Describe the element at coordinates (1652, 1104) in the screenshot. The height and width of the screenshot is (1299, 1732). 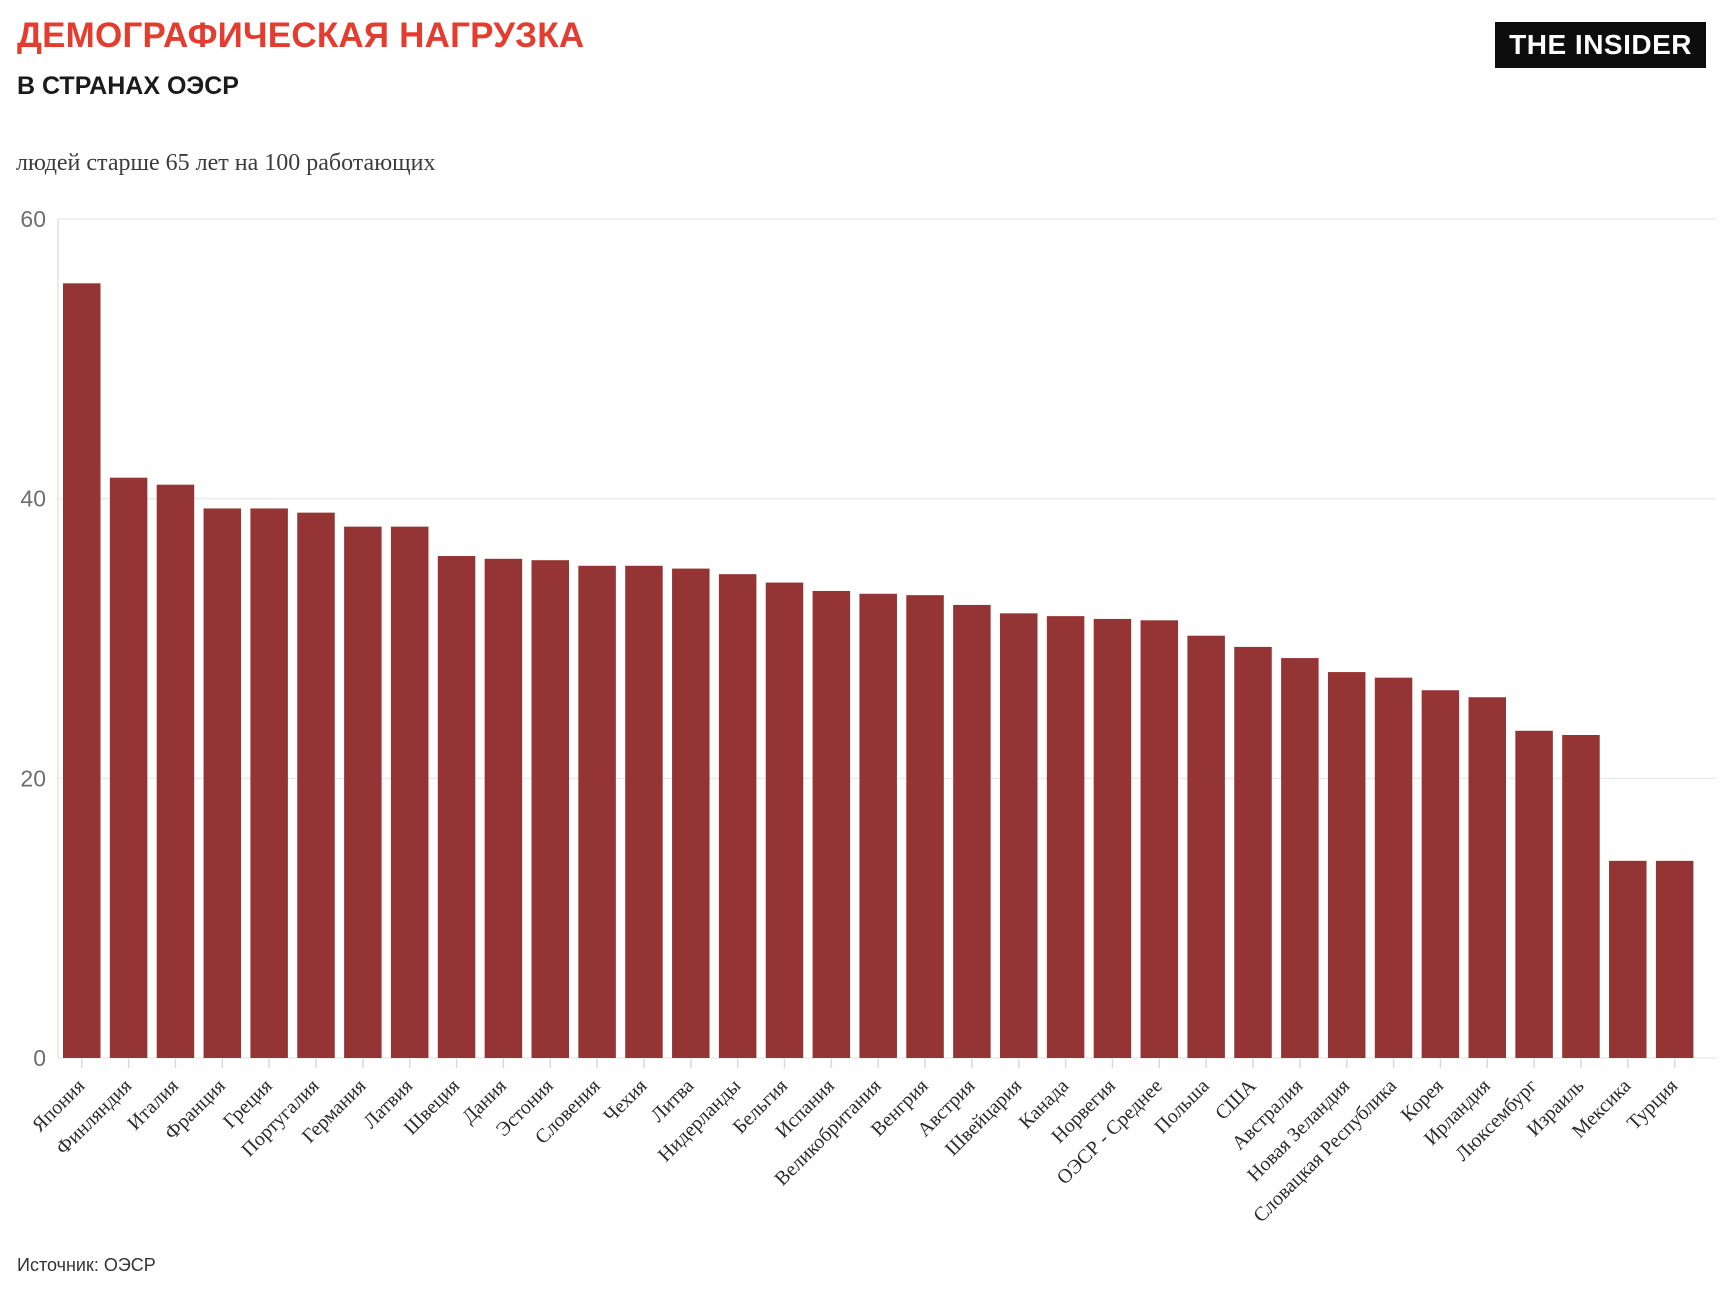
I see `x-tick-label: Турция` at that location.